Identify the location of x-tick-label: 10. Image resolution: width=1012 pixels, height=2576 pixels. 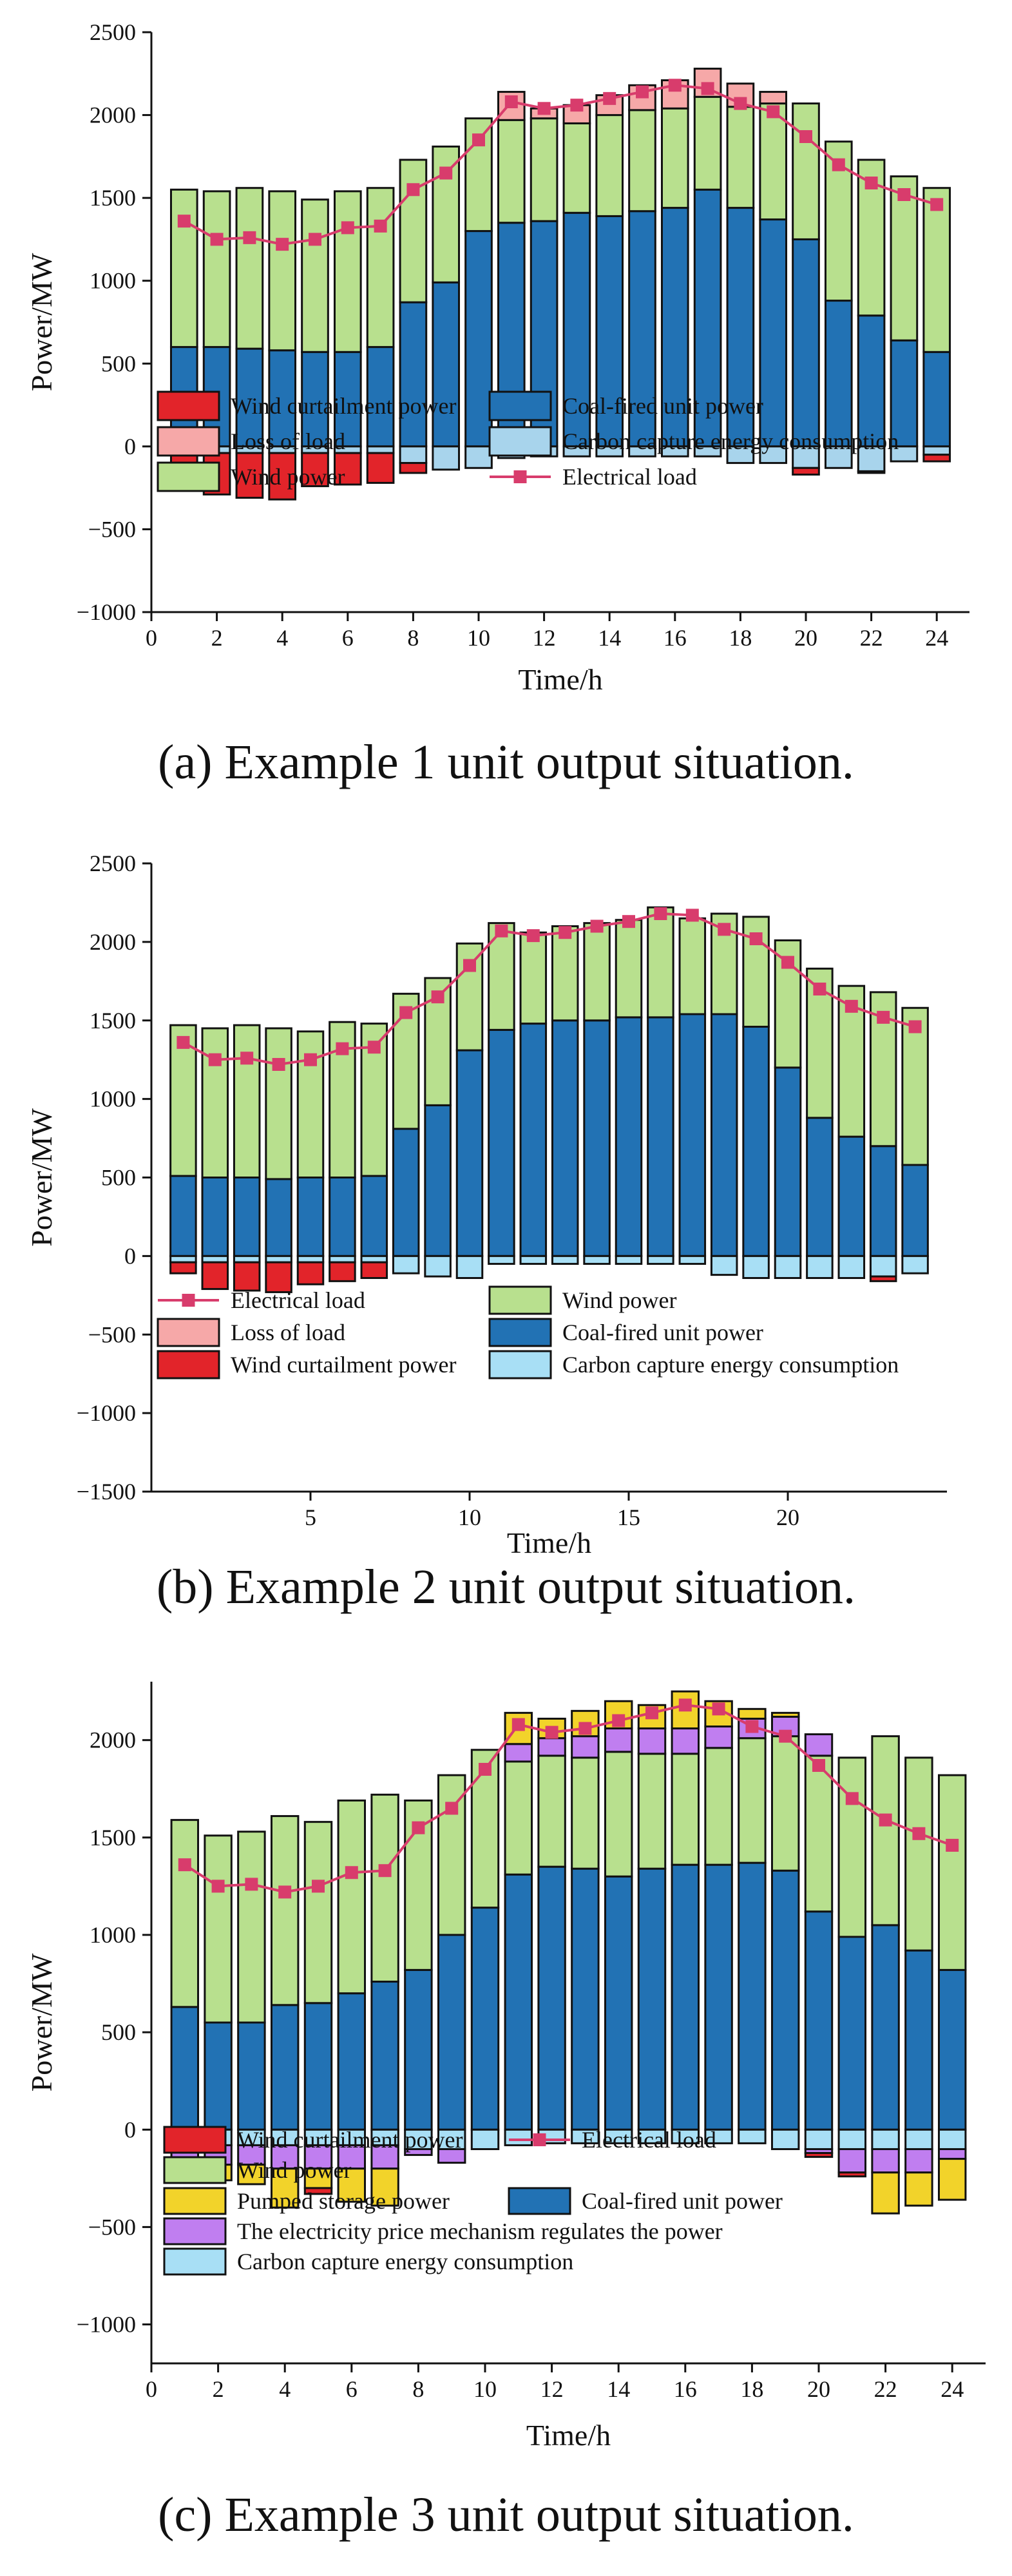
(478, 638).